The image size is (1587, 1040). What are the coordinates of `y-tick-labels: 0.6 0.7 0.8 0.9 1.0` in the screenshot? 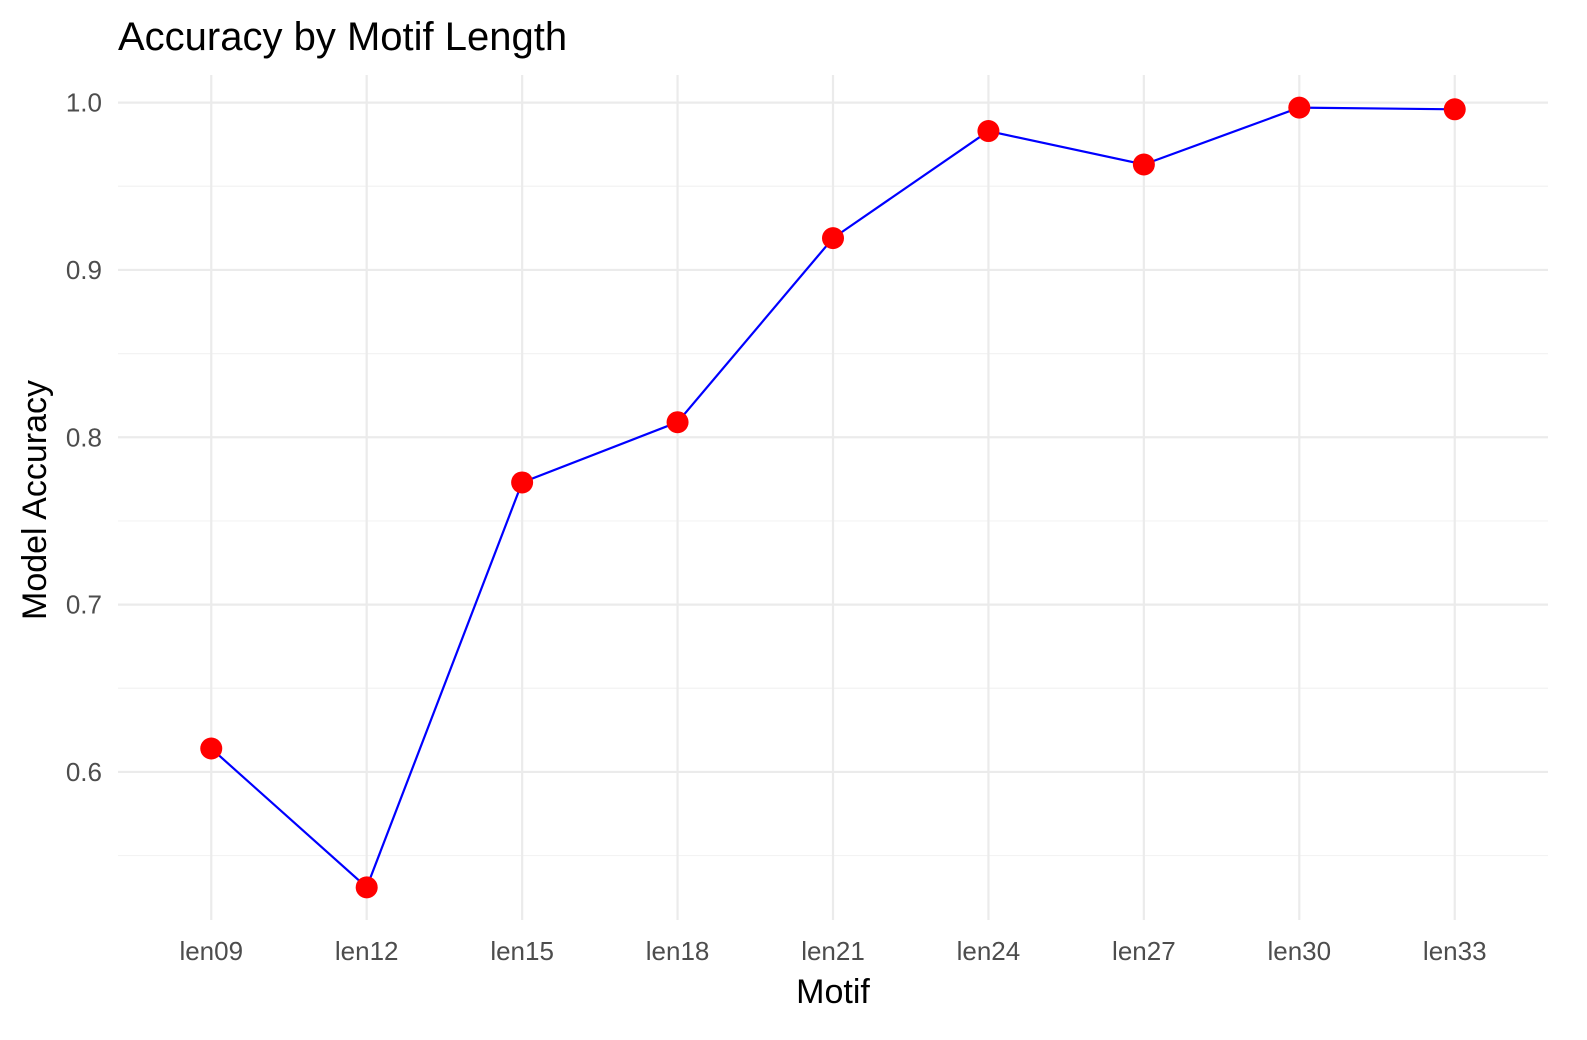 It's located at (84, 437).